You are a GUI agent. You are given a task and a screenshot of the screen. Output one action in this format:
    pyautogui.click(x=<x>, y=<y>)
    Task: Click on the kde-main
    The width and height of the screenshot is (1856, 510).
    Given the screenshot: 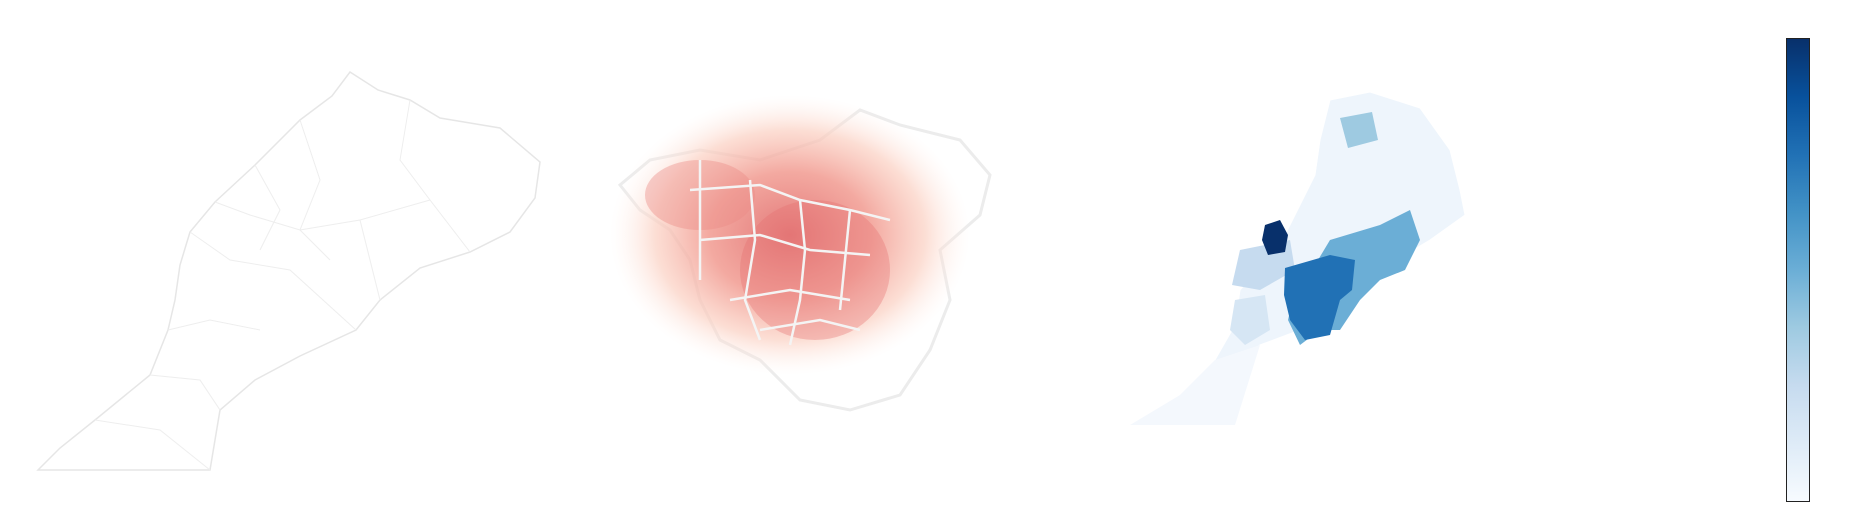 What is the action you would take?
    pyautogui.click(x=790, y=235)
    